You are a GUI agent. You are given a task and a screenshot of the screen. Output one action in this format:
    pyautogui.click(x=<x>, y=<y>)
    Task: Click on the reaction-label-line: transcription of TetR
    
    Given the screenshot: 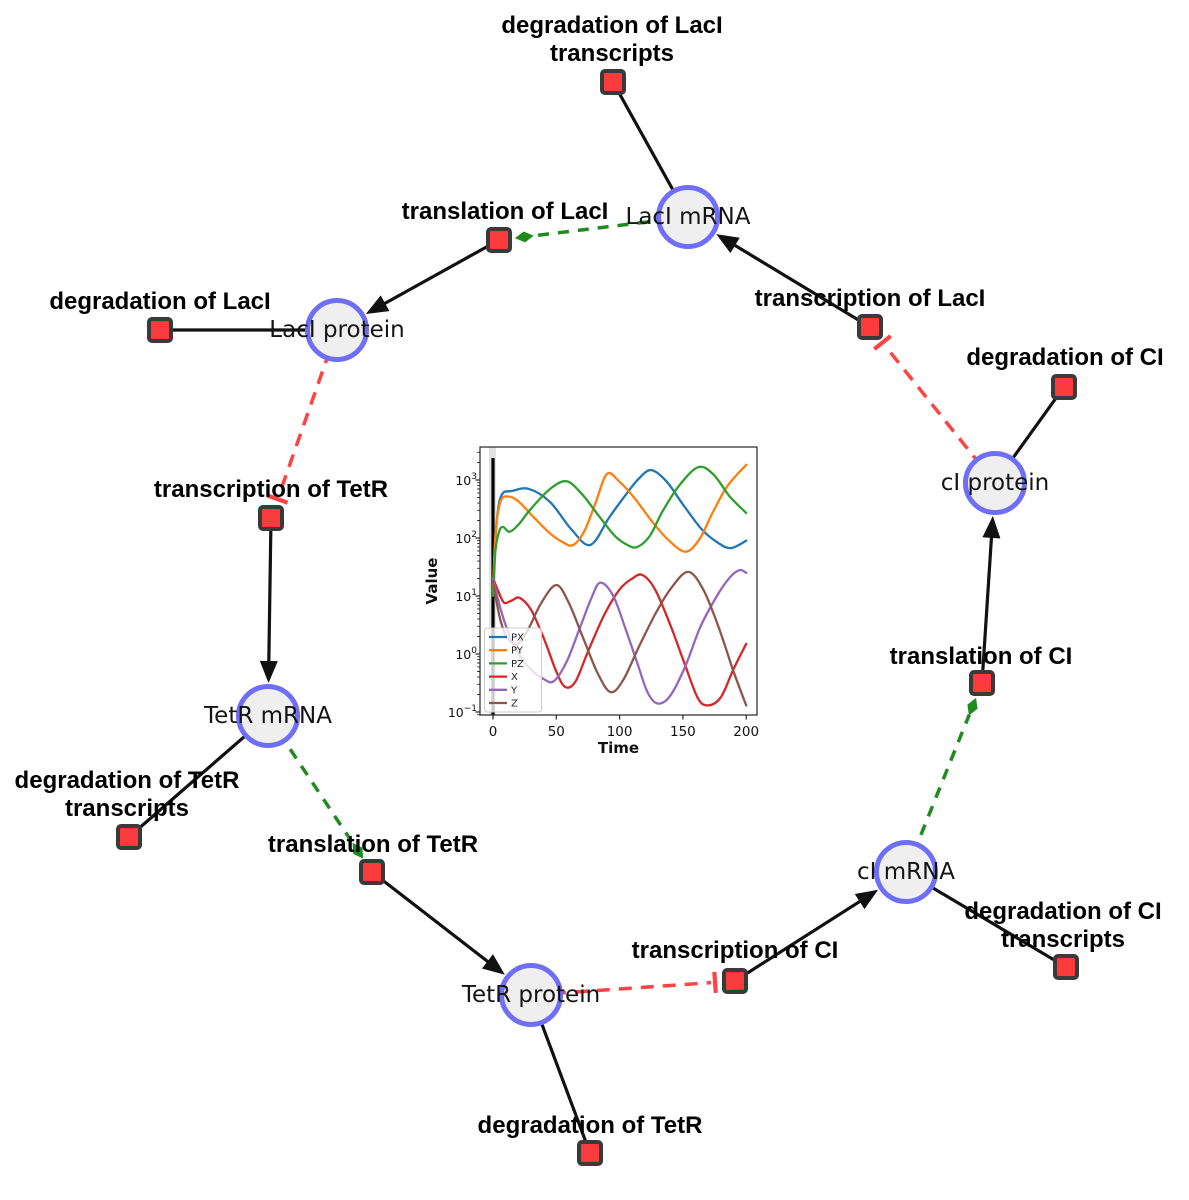 What is the action you would take?
    pyautogui.click(x=271, y=489)
    